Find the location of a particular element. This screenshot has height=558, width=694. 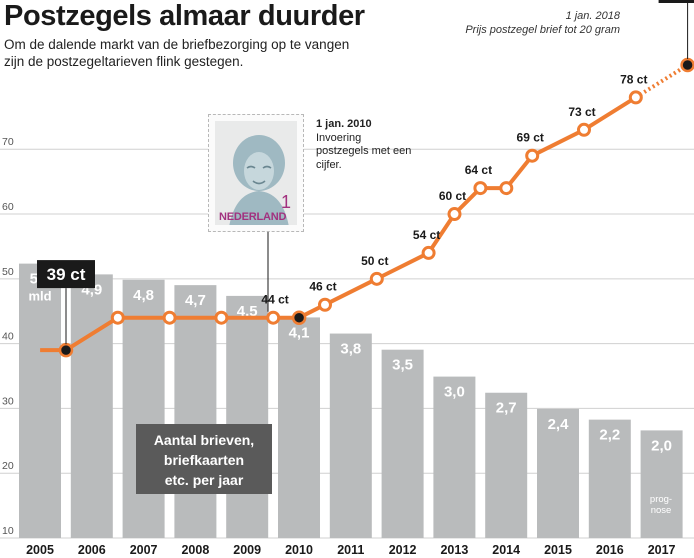

y-tick-label: 70 is located at coordinates (8, 142).